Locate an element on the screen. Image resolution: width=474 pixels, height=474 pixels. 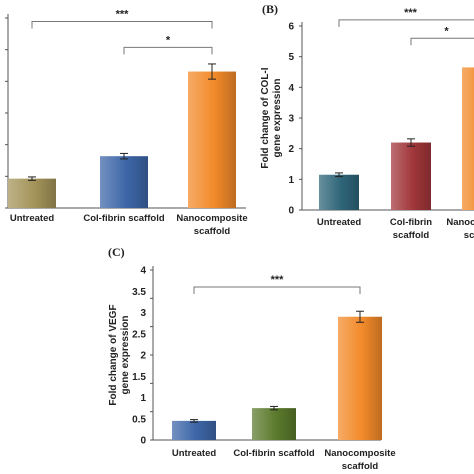
y-tick-label: 6 is located at coordinates (291, 27).